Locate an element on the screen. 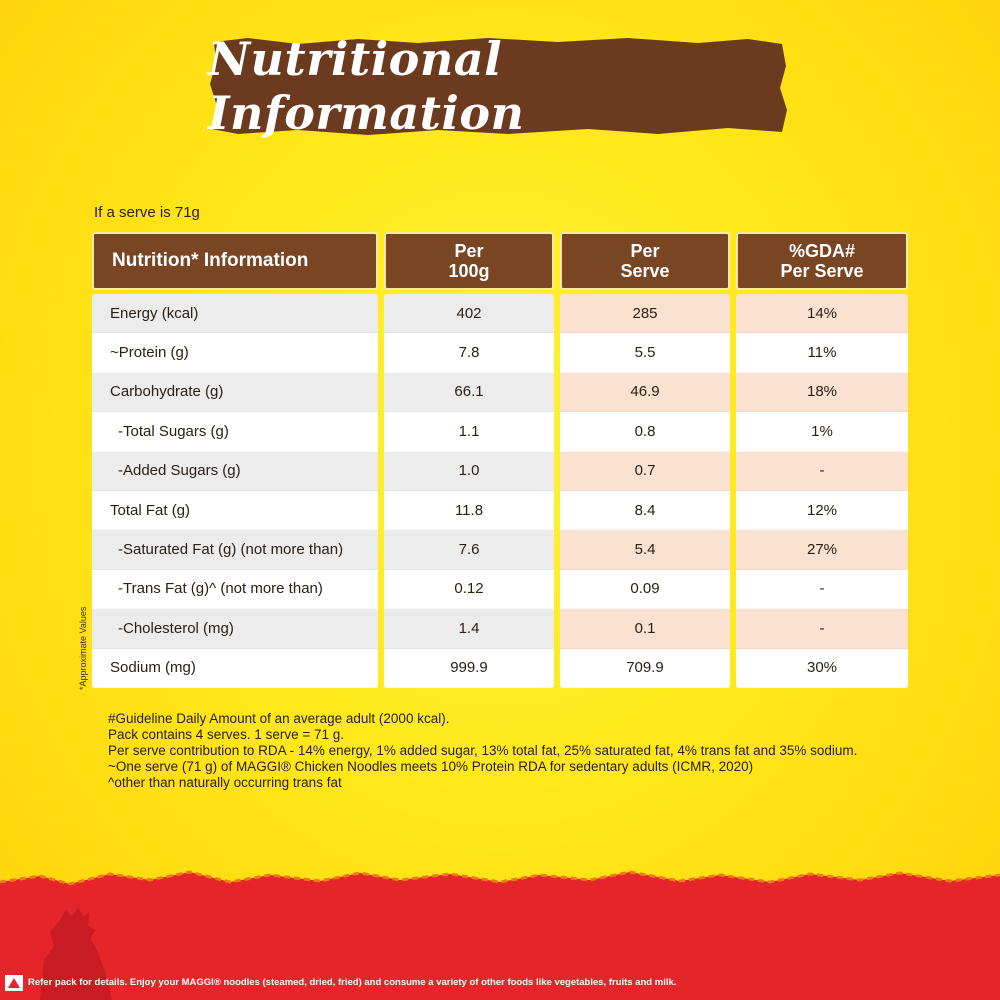 The width and height of the screenshot is (1000, 1000). table-cell: -Cholesterol (mg) is located at coordinates (235, 629).